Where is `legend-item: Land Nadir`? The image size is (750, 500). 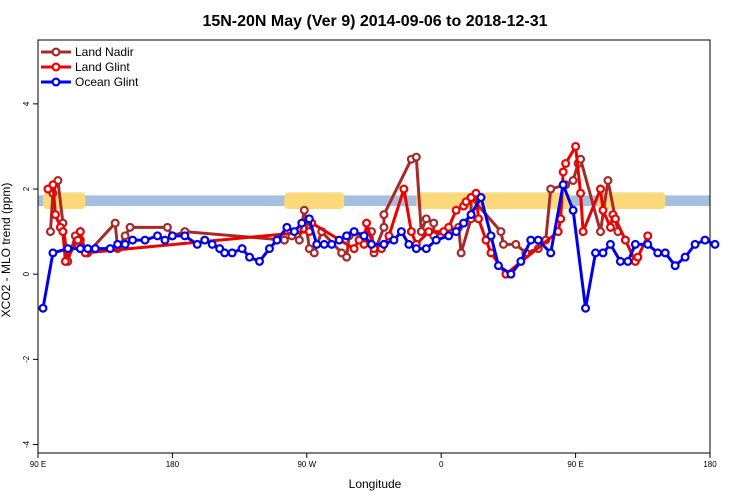
legend-item: Land Nadir is located at coordinates (87, 52).